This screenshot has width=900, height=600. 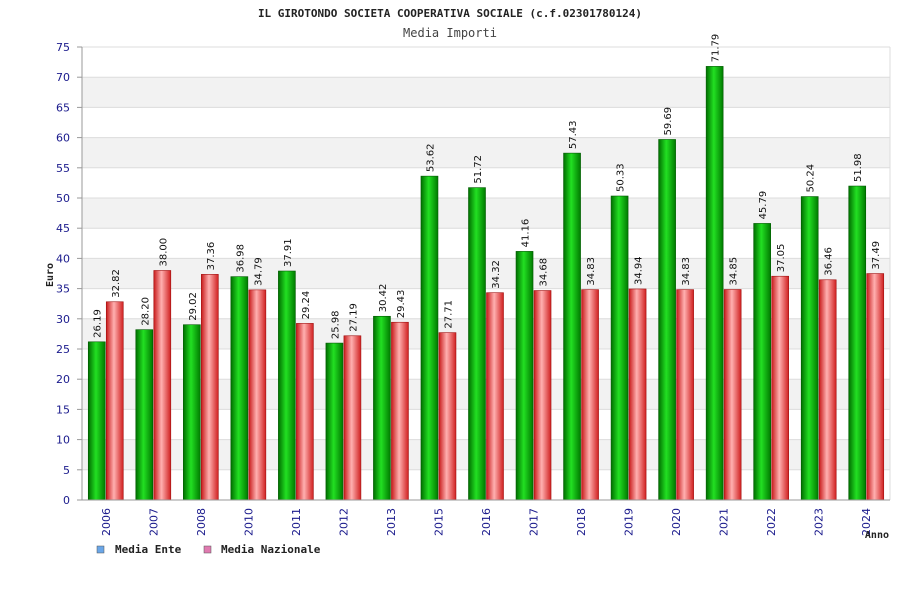 I want to click on x-tick-label: 2021, so click(x=724, y=522).